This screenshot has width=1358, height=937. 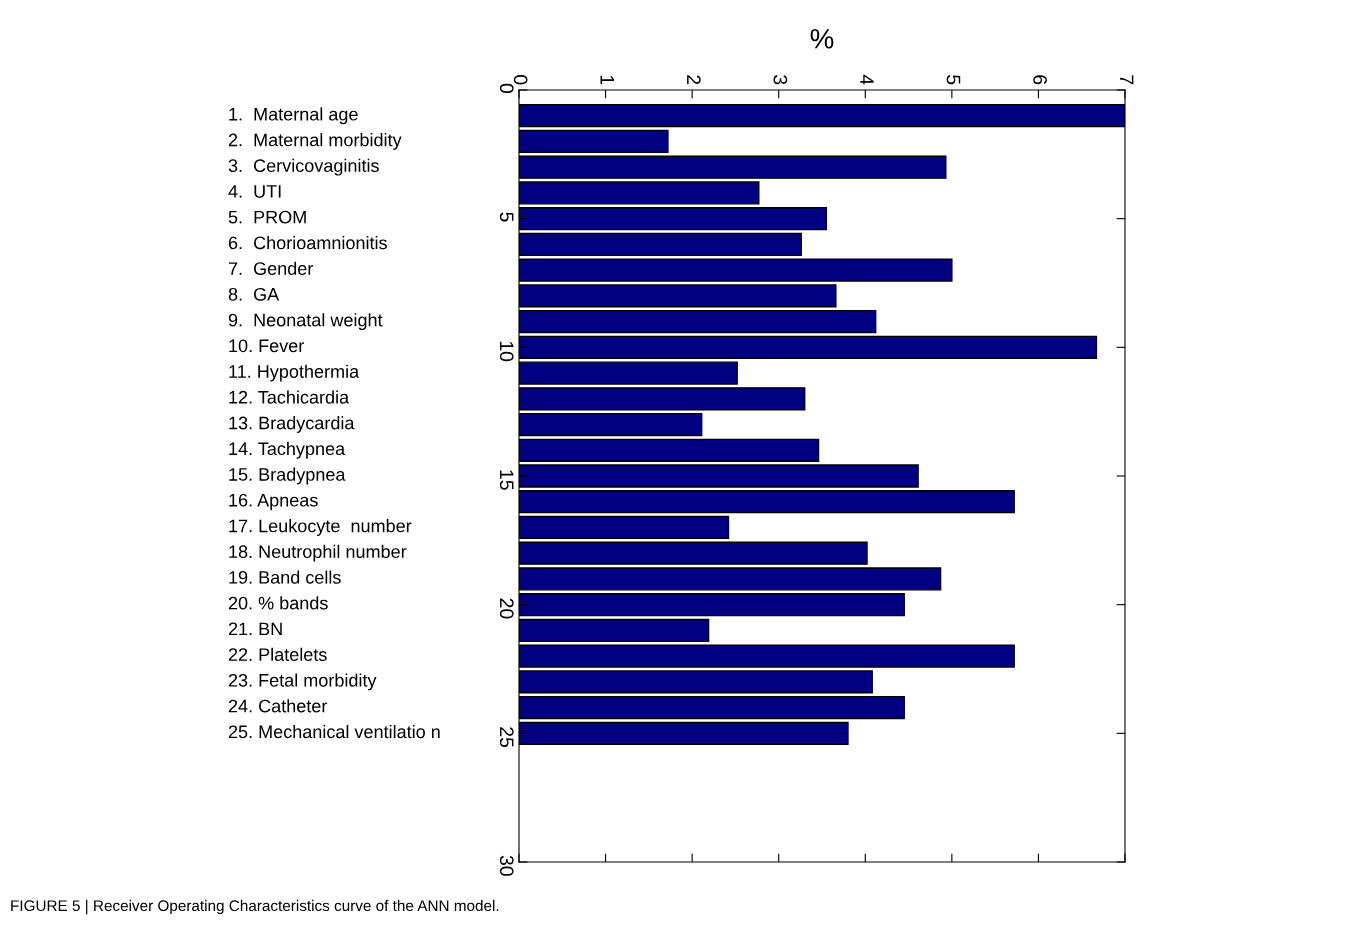 I want to click on y-tick-label: 10, so click(x=506, y=351).